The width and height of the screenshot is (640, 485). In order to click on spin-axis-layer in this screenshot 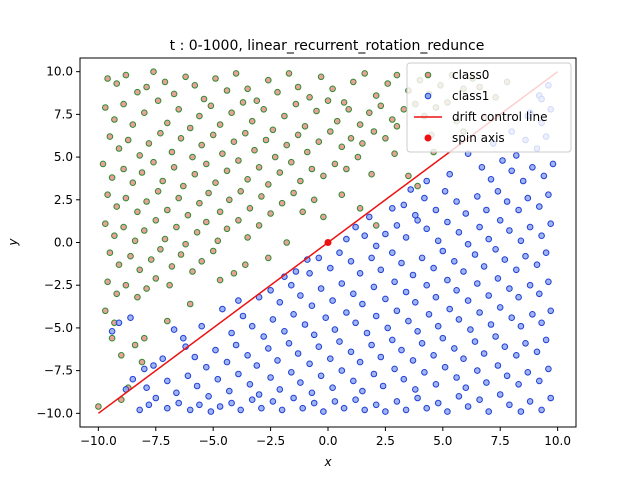, I will do `click(328, 242)`.